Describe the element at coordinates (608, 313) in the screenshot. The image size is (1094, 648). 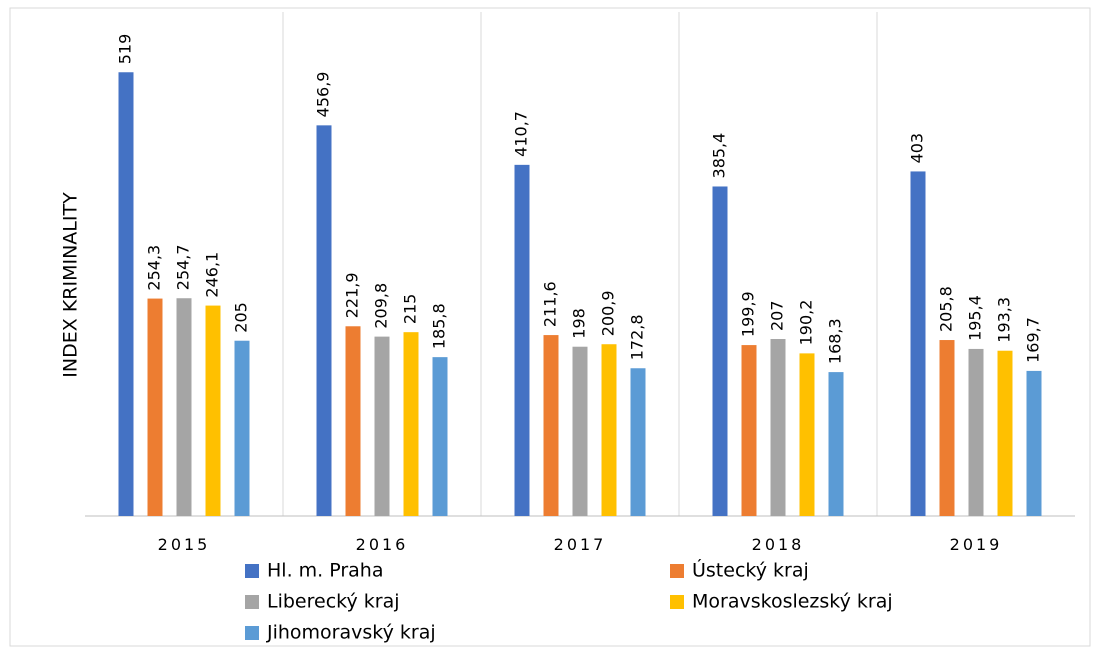
I see `data-label: 200,9` at that location.